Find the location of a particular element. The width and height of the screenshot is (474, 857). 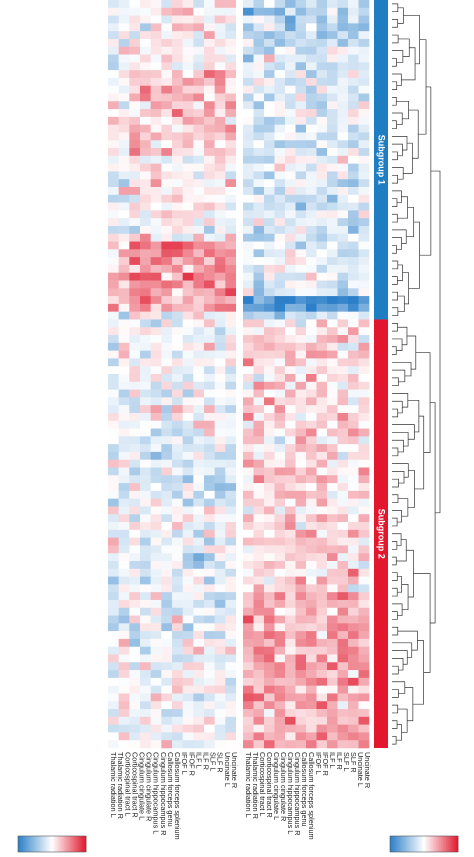

right-colorbar-border is located at coordinates (424, 844).